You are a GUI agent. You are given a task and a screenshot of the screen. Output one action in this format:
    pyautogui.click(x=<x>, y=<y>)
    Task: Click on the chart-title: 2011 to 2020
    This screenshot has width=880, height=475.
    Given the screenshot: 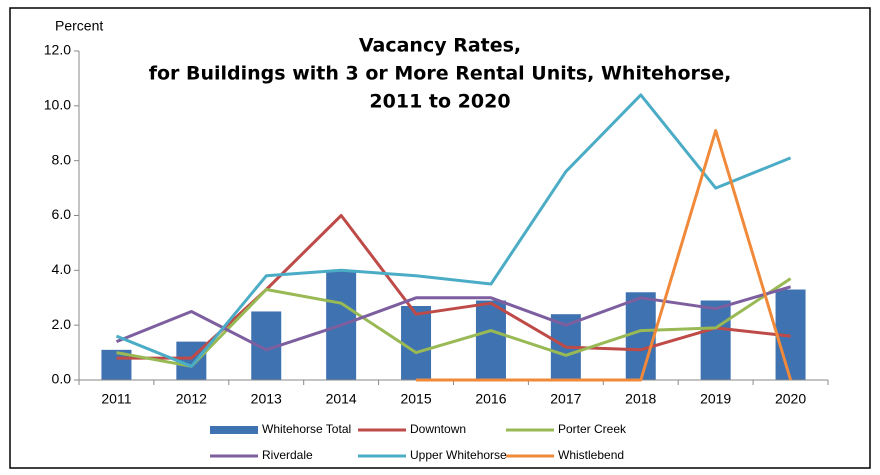 What is the action you would take?
    pyautogui.click(x=439, y=102)
    